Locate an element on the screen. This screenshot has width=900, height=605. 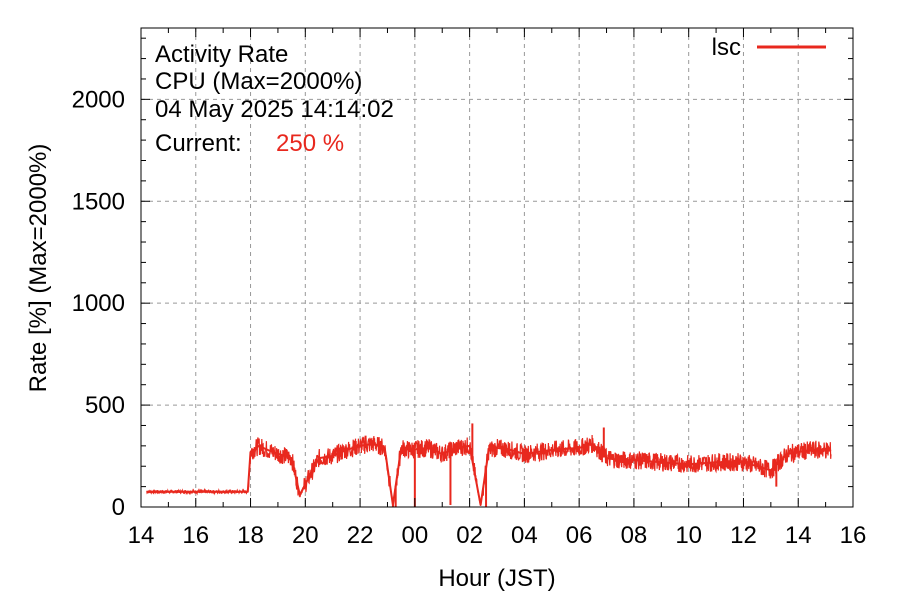
x-tick-label: 06 is located at coordinates (579, 535).